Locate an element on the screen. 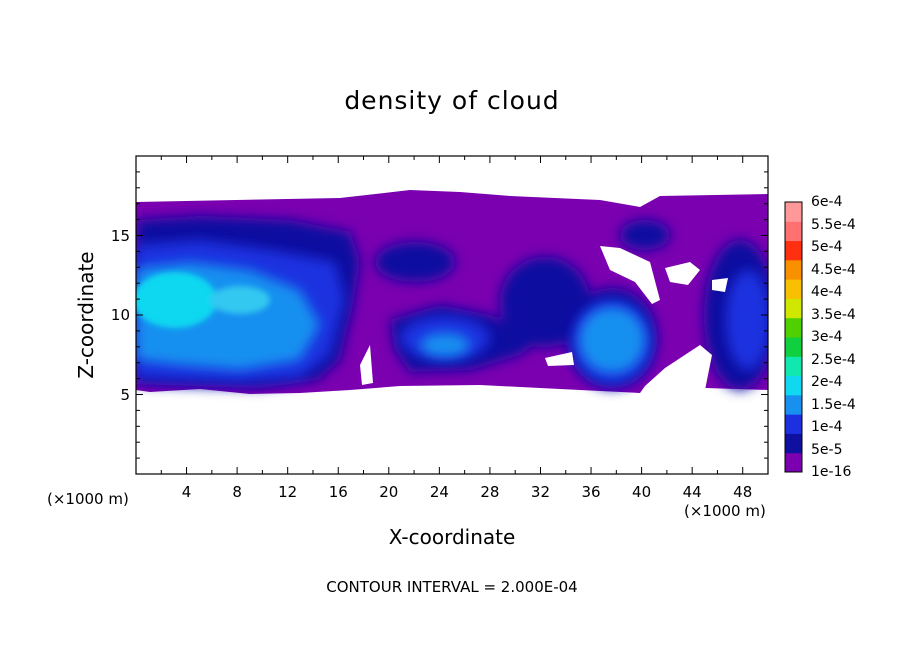  x-tick-label: 44 is located at coordinates (692, 492).